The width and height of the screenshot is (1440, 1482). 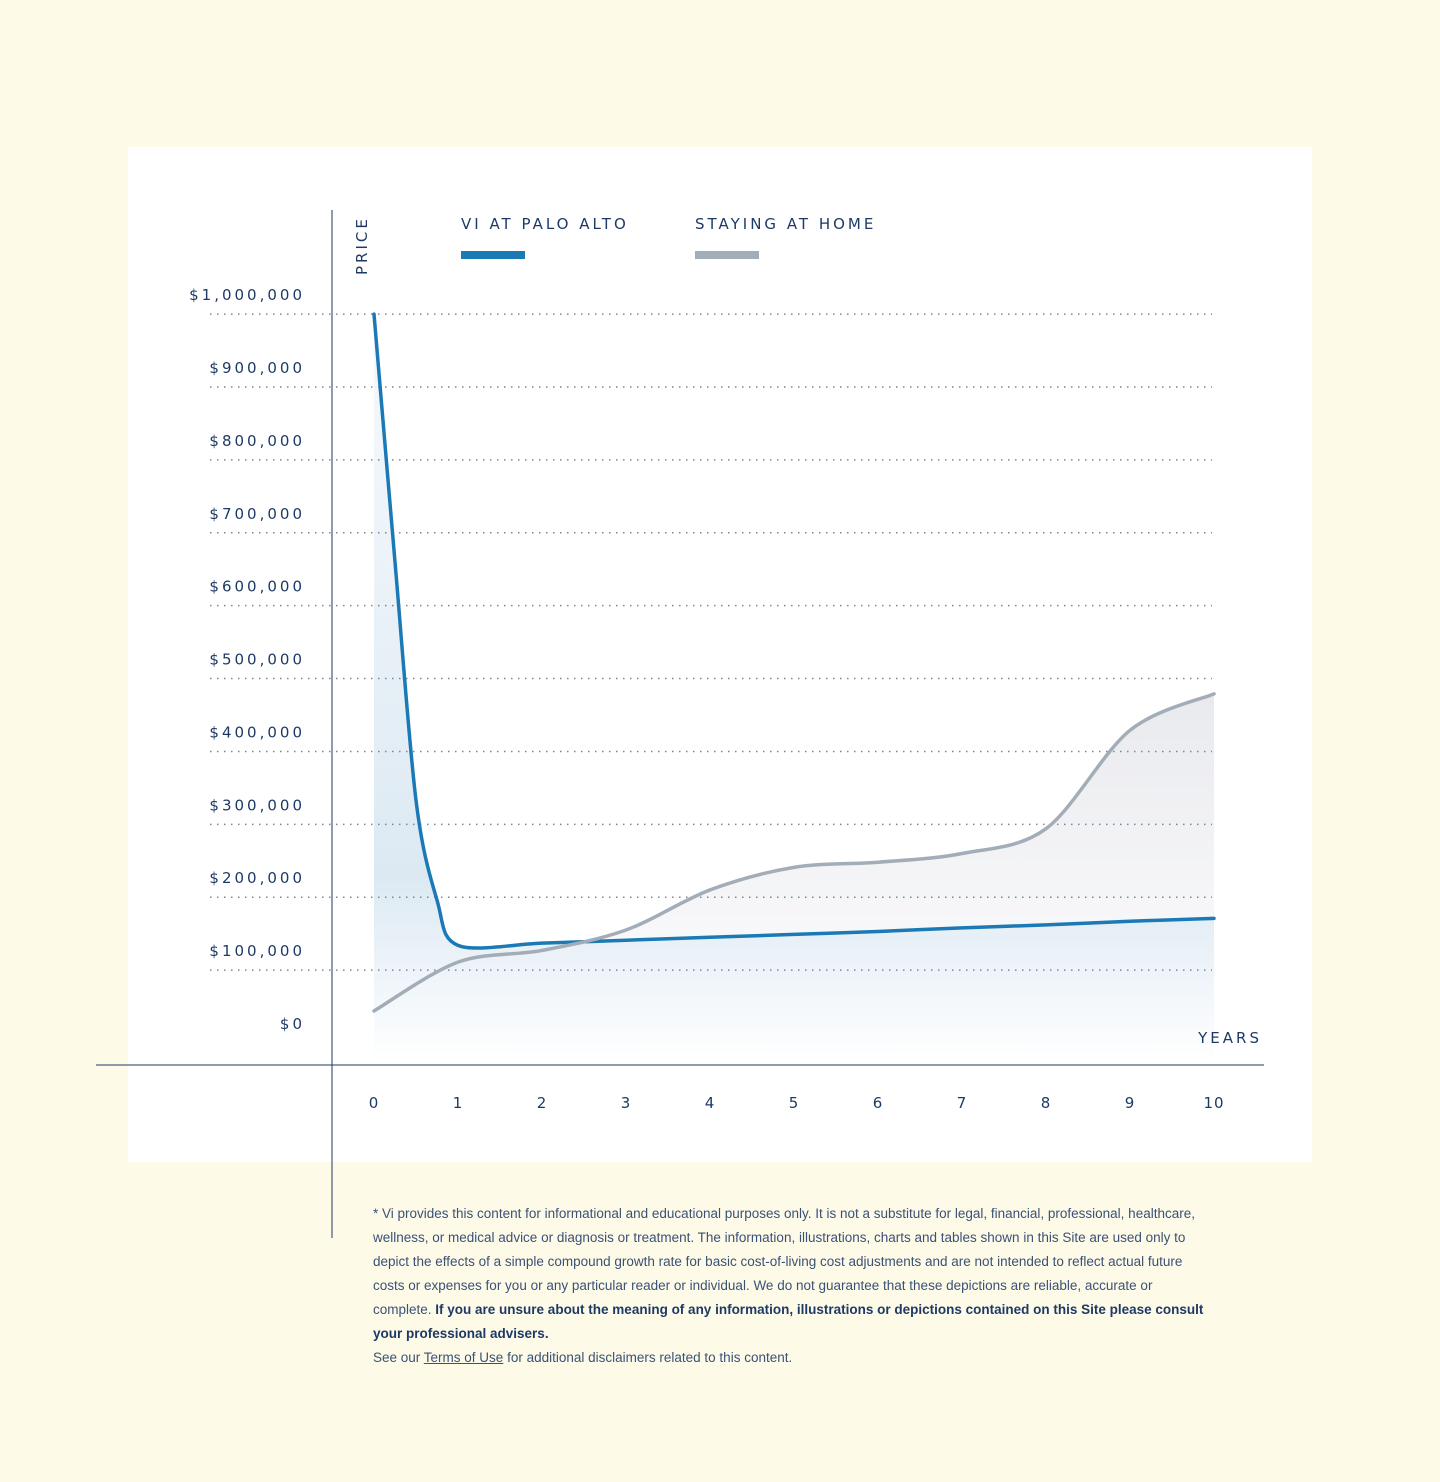 What do you see at coordinates (257, 587) in the screenshot?
I see `y-tick-label: $600,000` at bounding box center [257, 587].